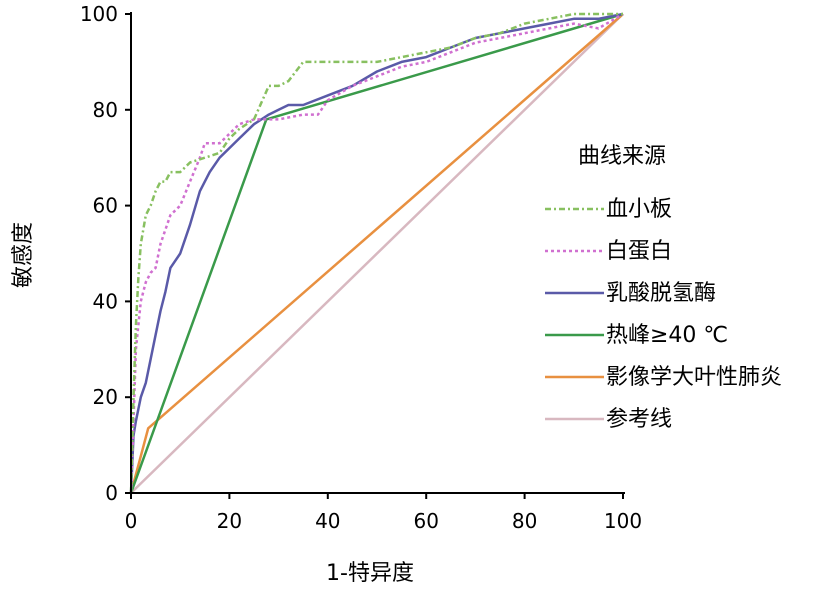  What do you see at coordinates (694, 377) in the screenshot?
I see `legend-label-4: 影像学大叶性肺炎` at bounding box center [694, 377].